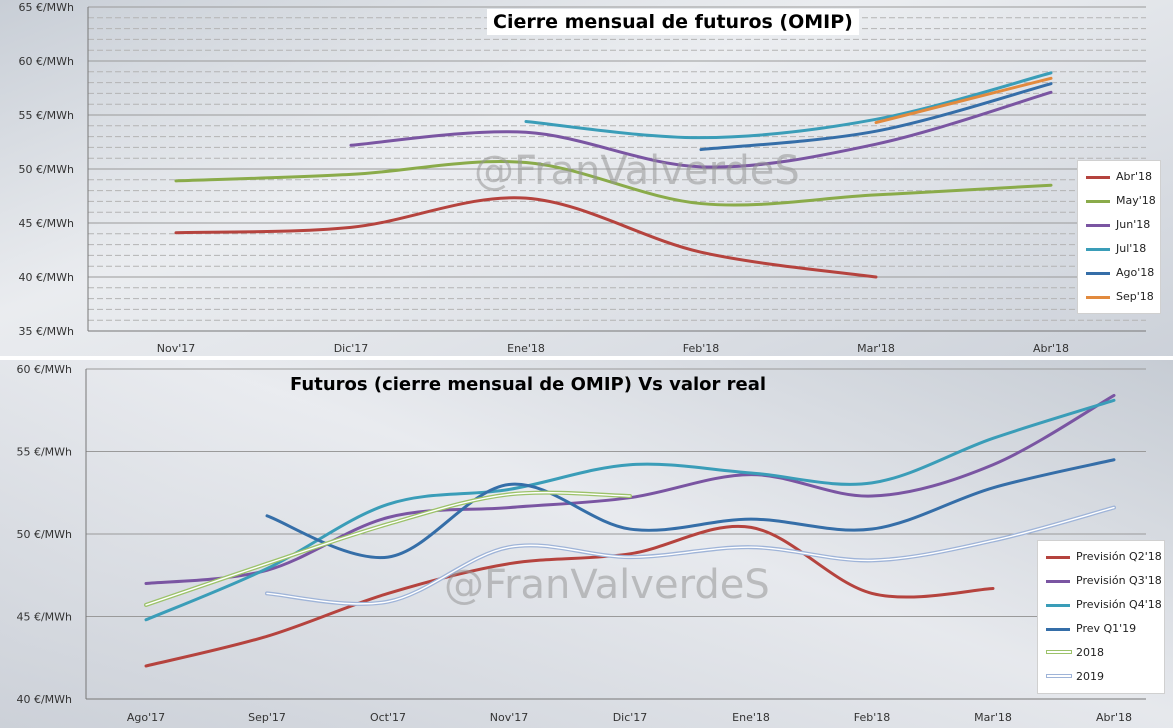 This screenshot has width=1173, height=728. I want to click on legend-item: Previsión Q3'18, so click(1101, 581).